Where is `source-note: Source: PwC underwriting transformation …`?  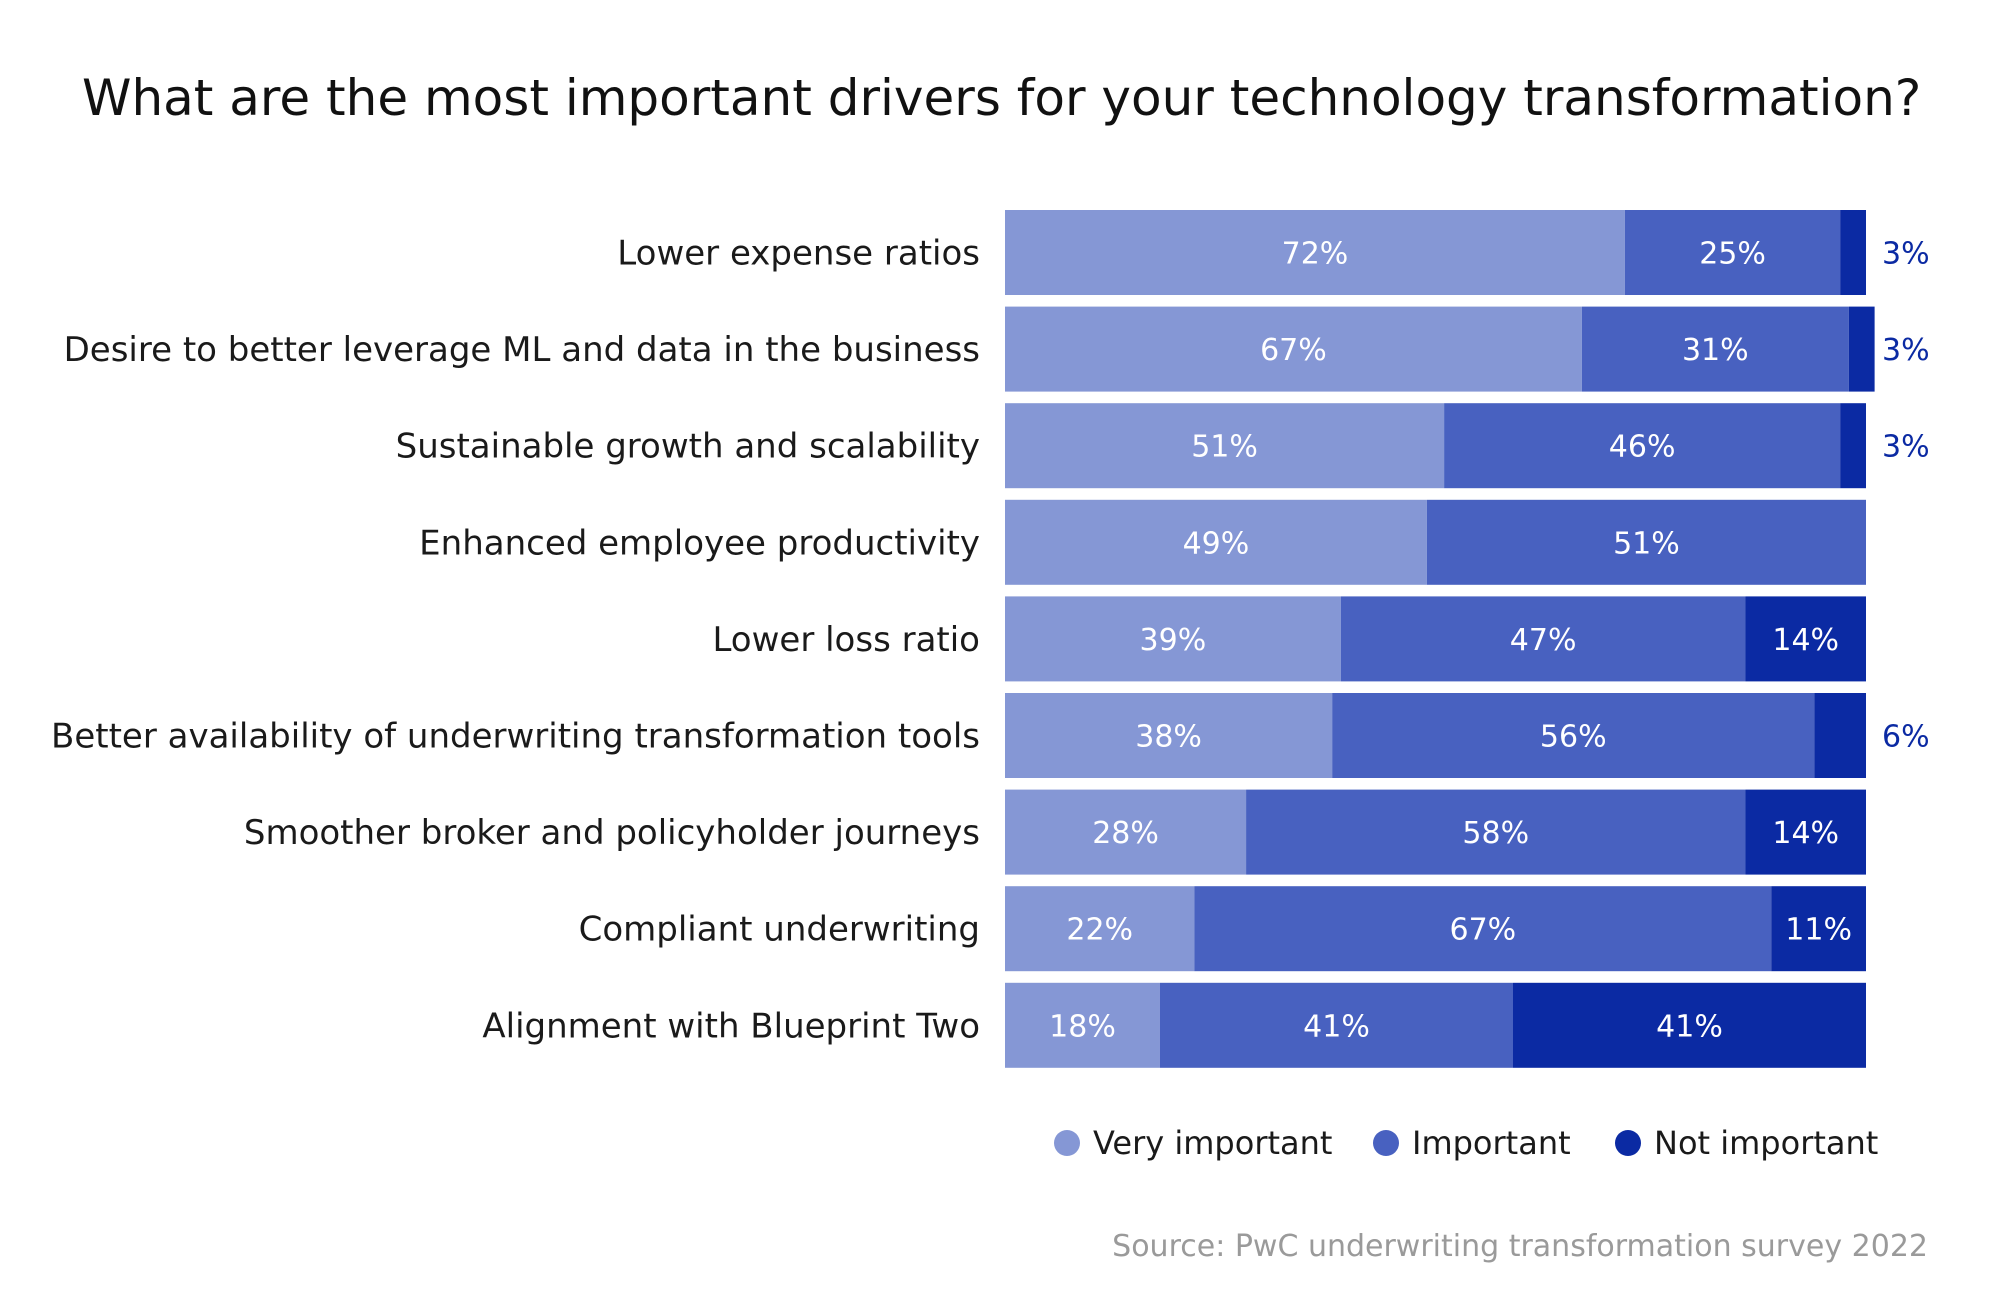
source-note: Source: PwC underwriting transformation … is located at coordinates (1520, 1246).